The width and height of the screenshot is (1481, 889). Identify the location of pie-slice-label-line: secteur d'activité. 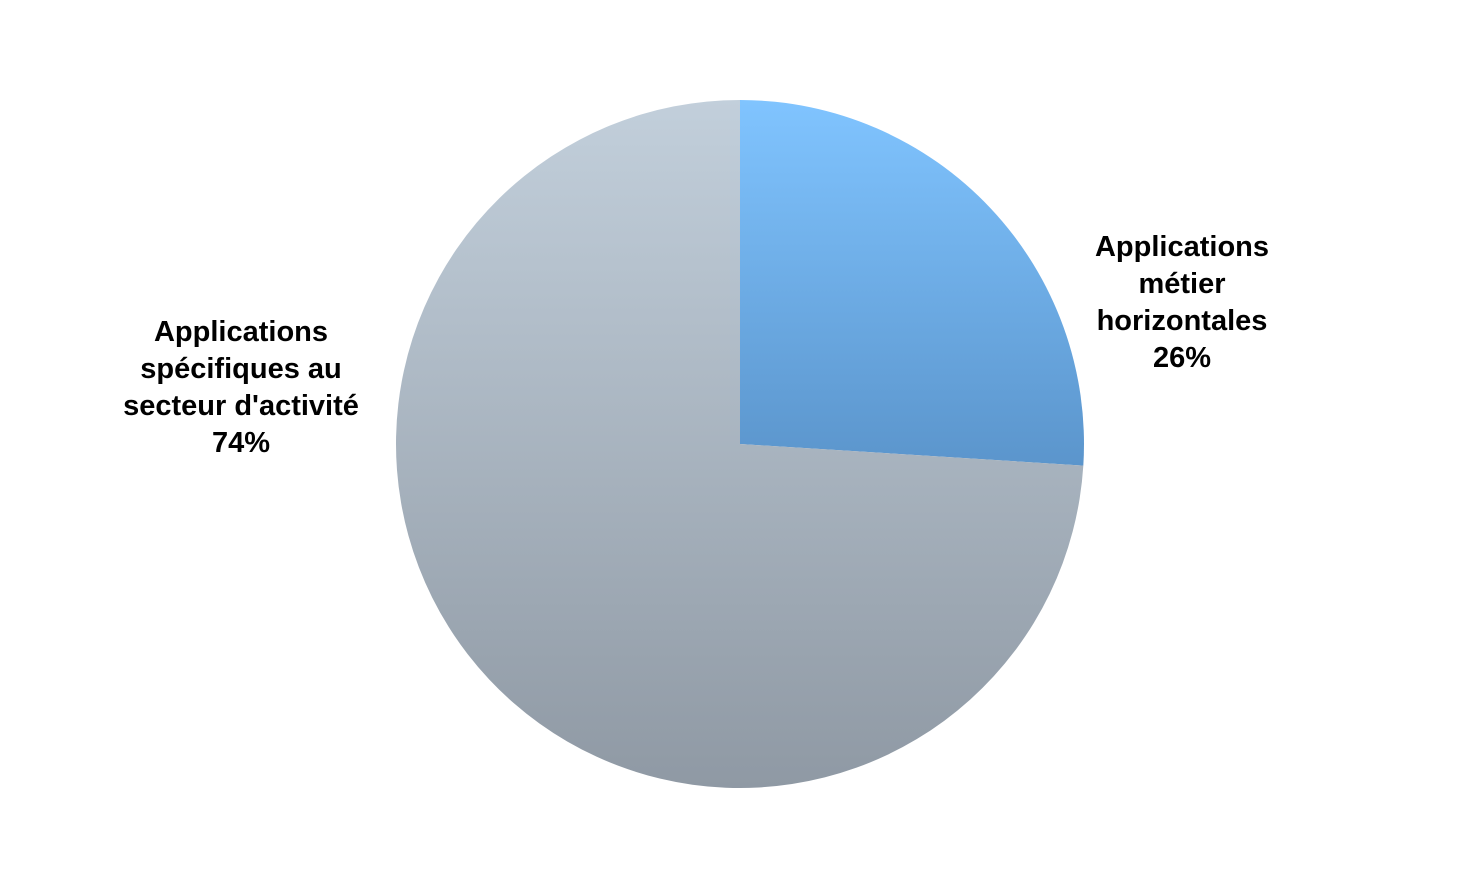
(241, 406).